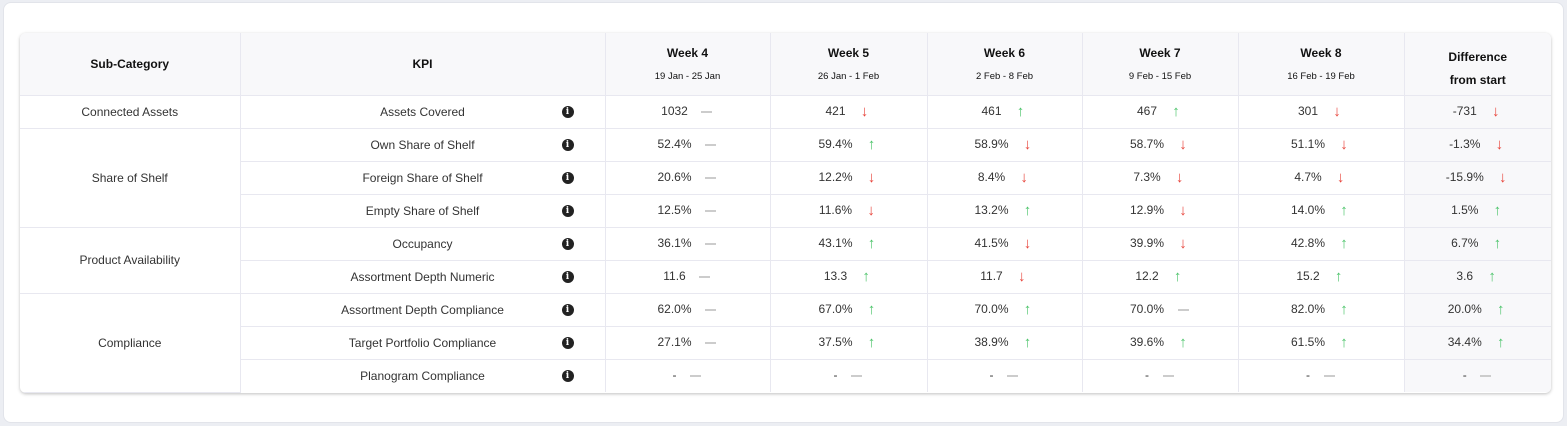  What do you see at coordinates (1308, 177) in the screenshot?
I see `value: 4.7%` at bounding box center [1308, 177].